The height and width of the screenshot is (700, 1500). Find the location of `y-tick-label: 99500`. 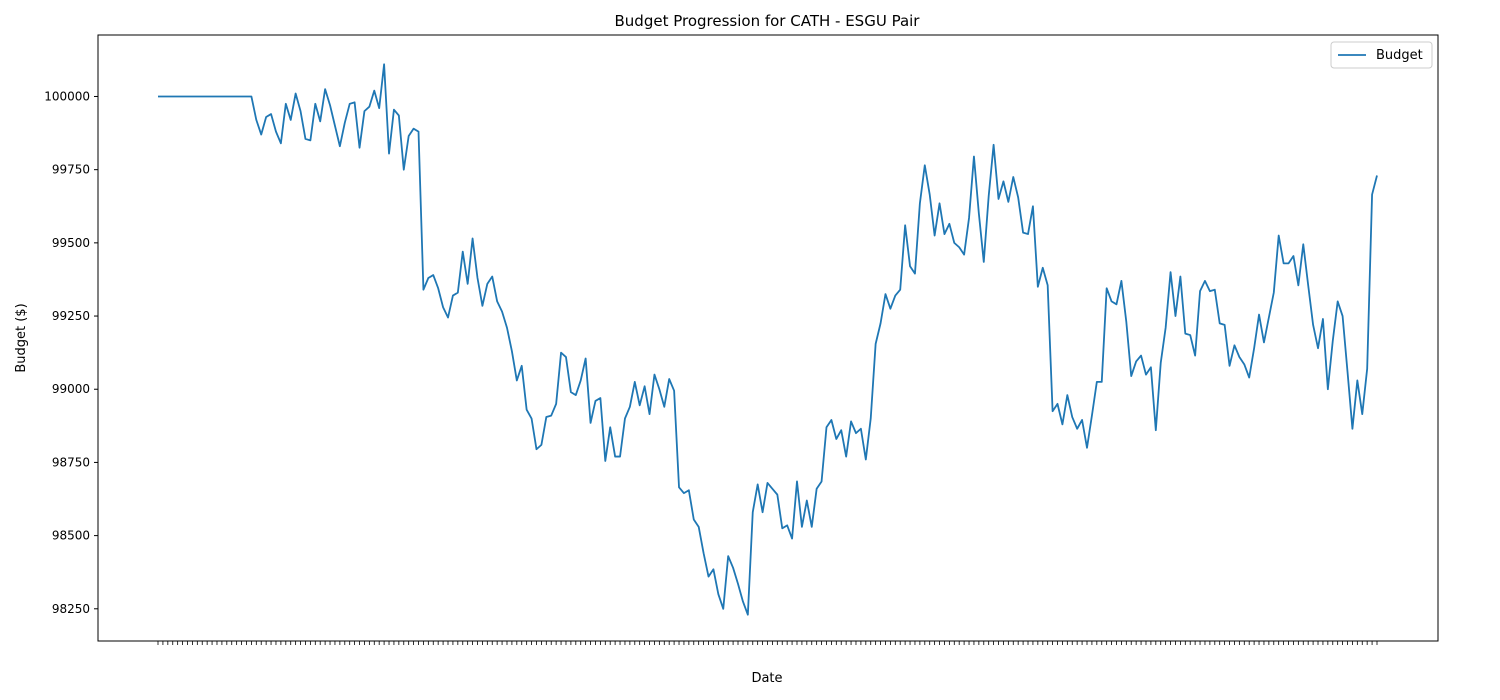

y-tick-label: 99500 is located at coordinates (71, 243).